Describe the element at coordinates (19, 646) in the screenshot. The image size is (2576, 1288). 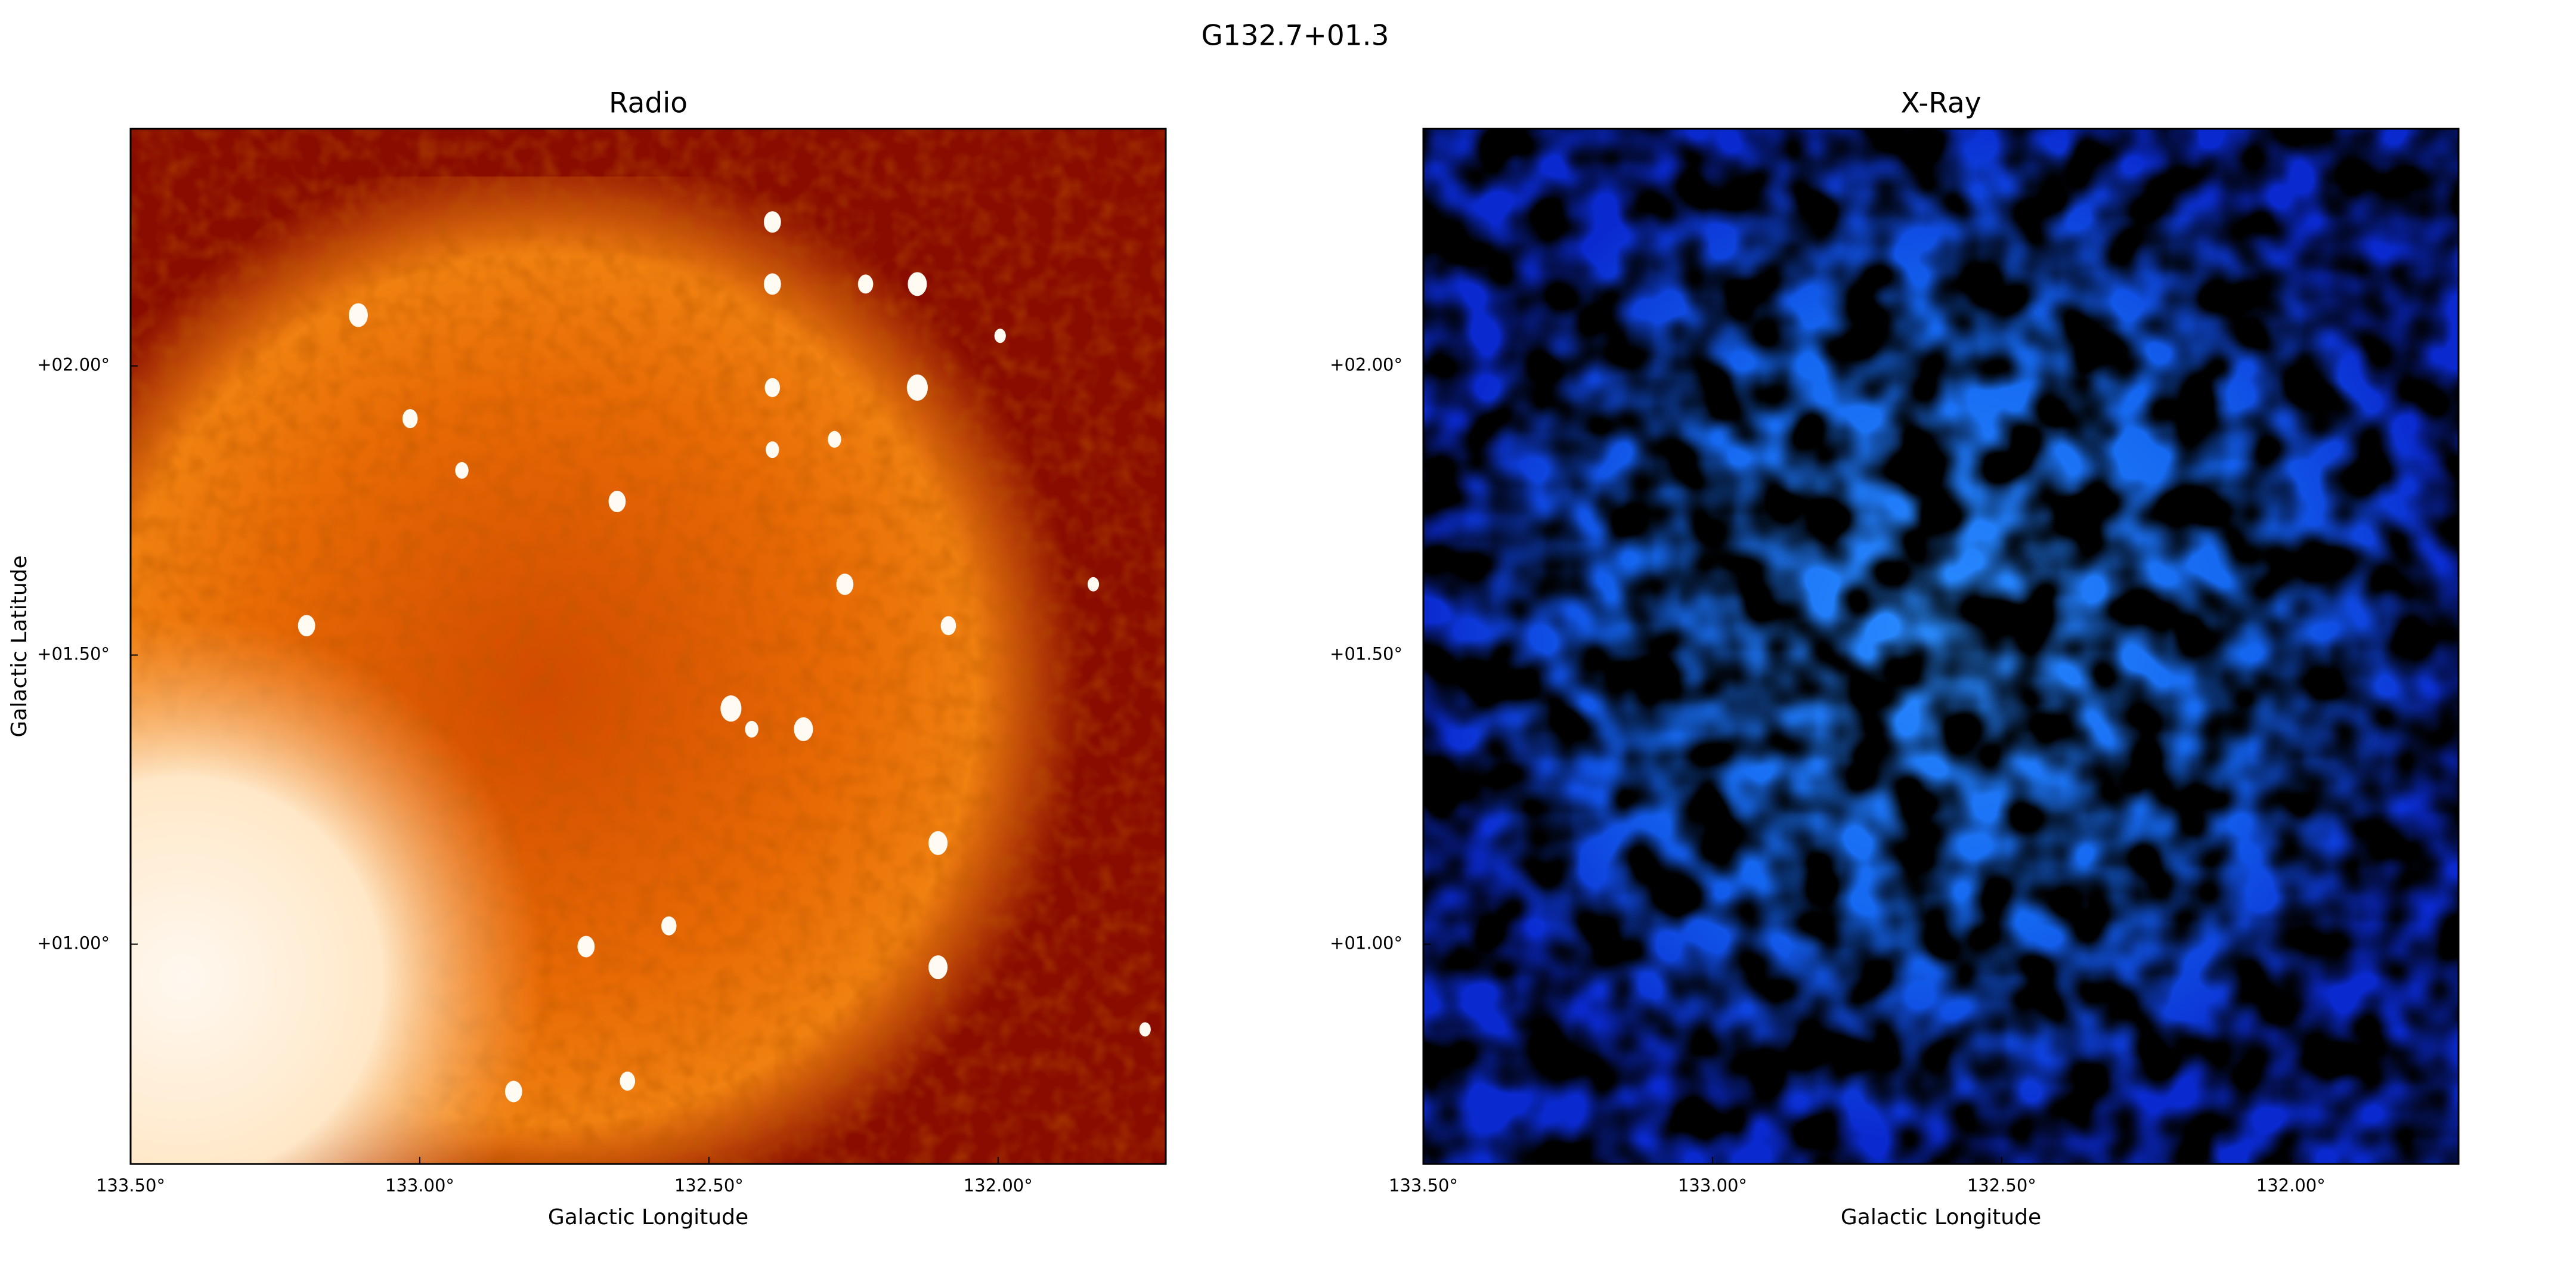
I see `y-axis-label: Galactic Latitude` at that location.